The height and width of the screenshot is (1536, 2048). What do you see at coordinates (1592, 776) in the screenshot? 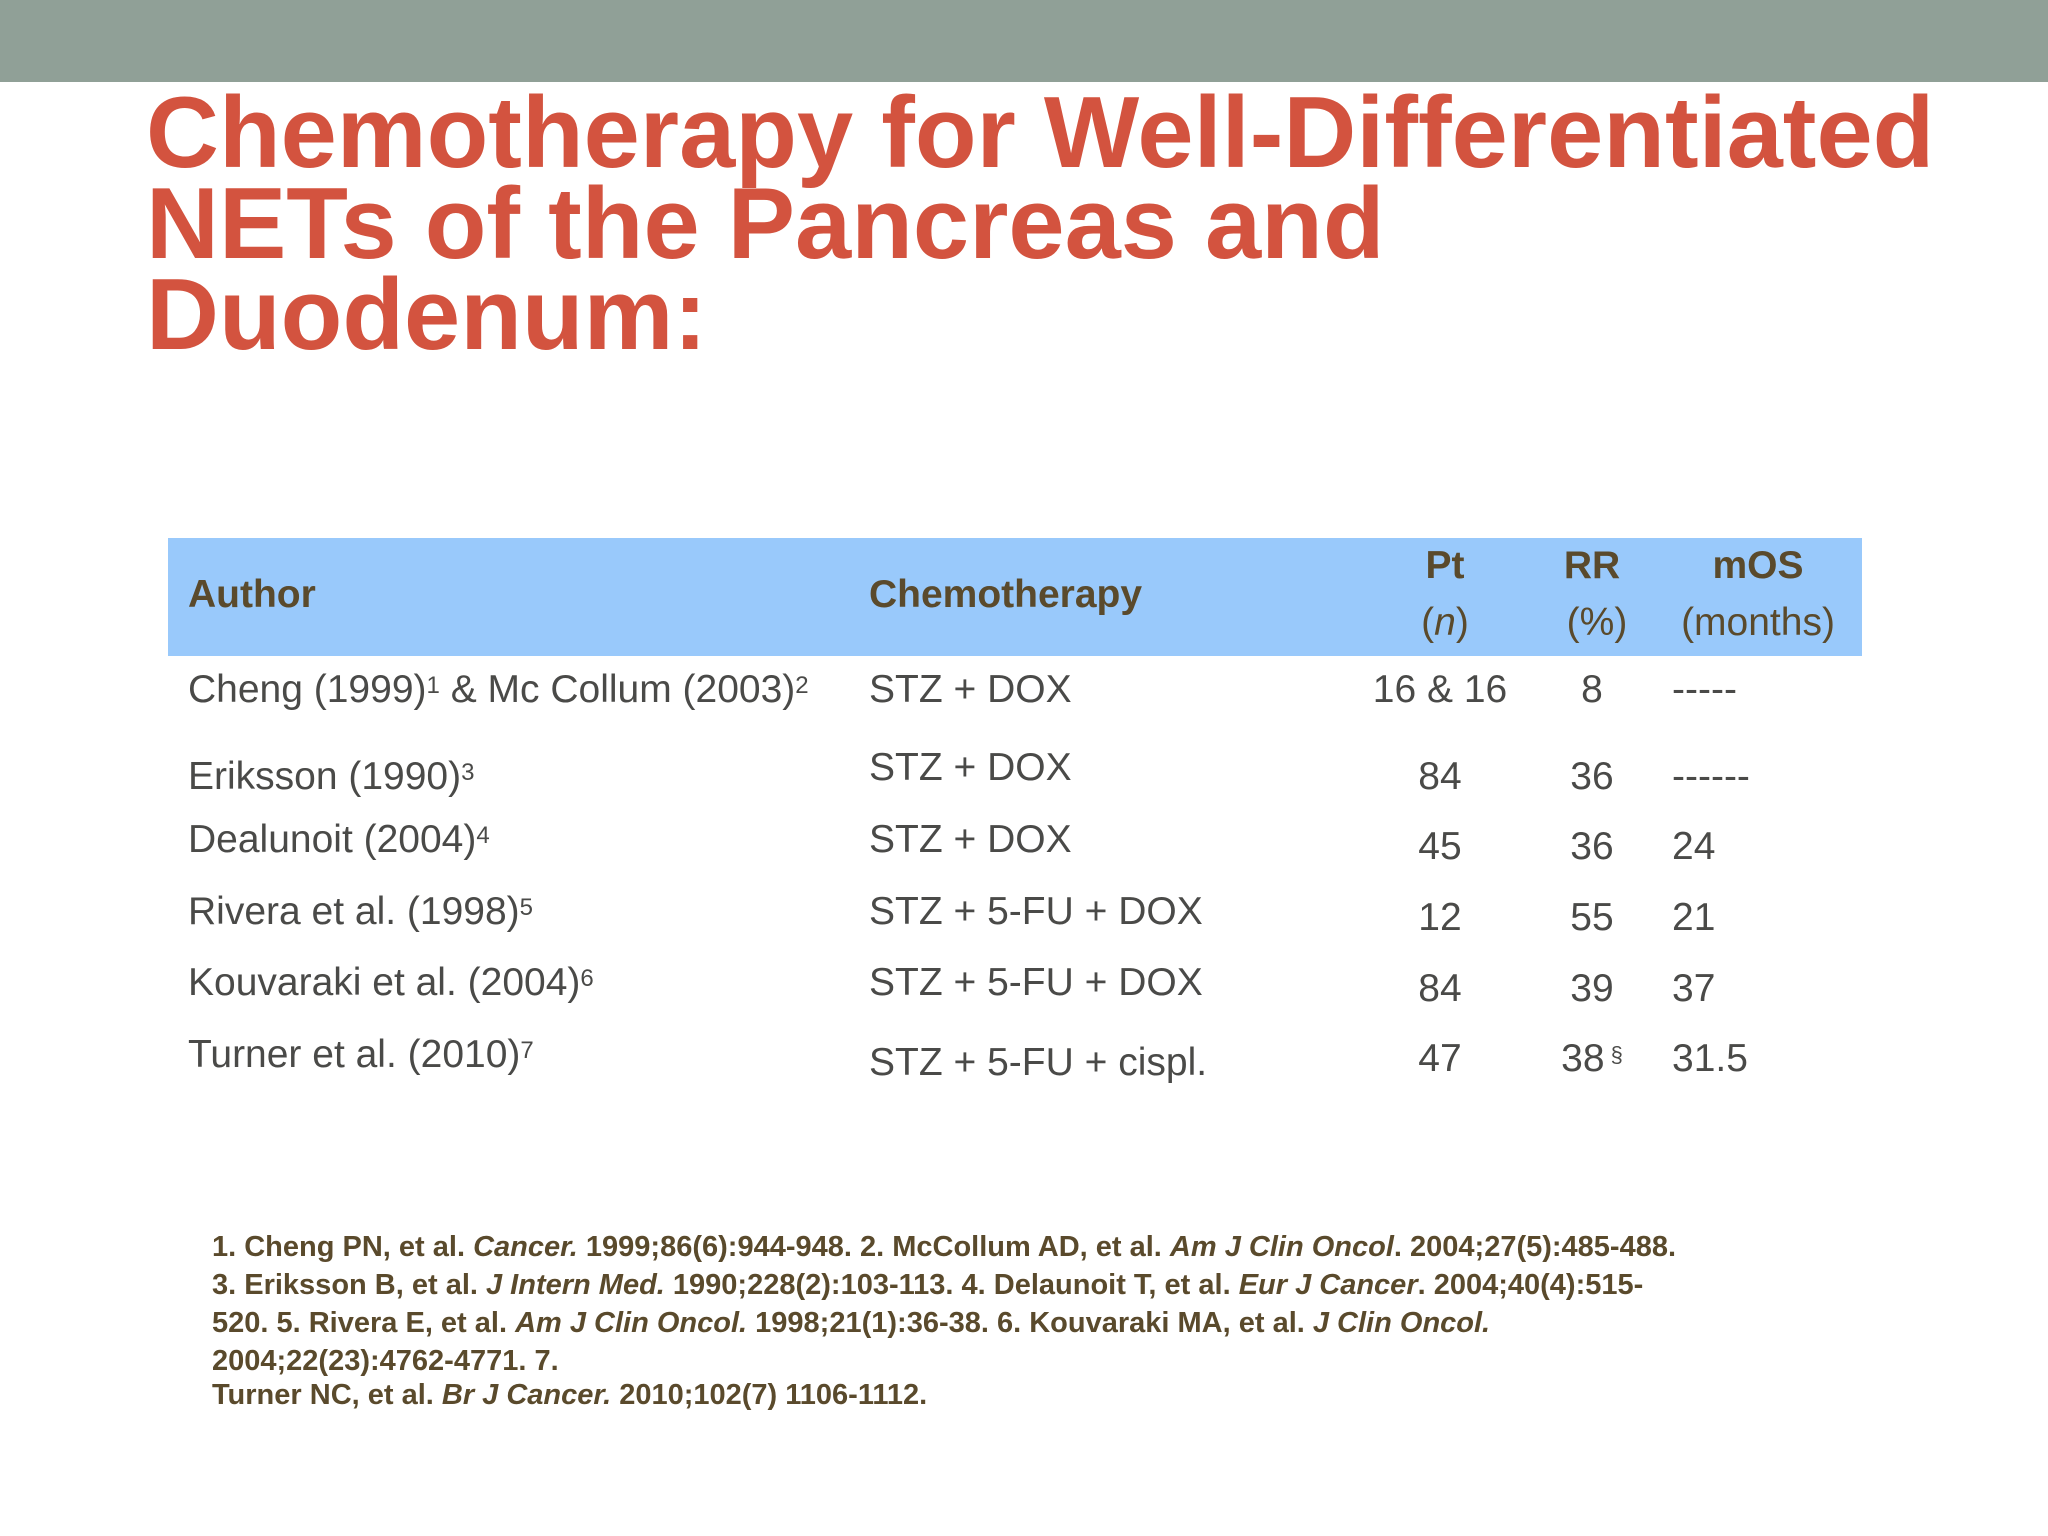
I see `row-2-rr: 36` at bounding box center [1592, 776].